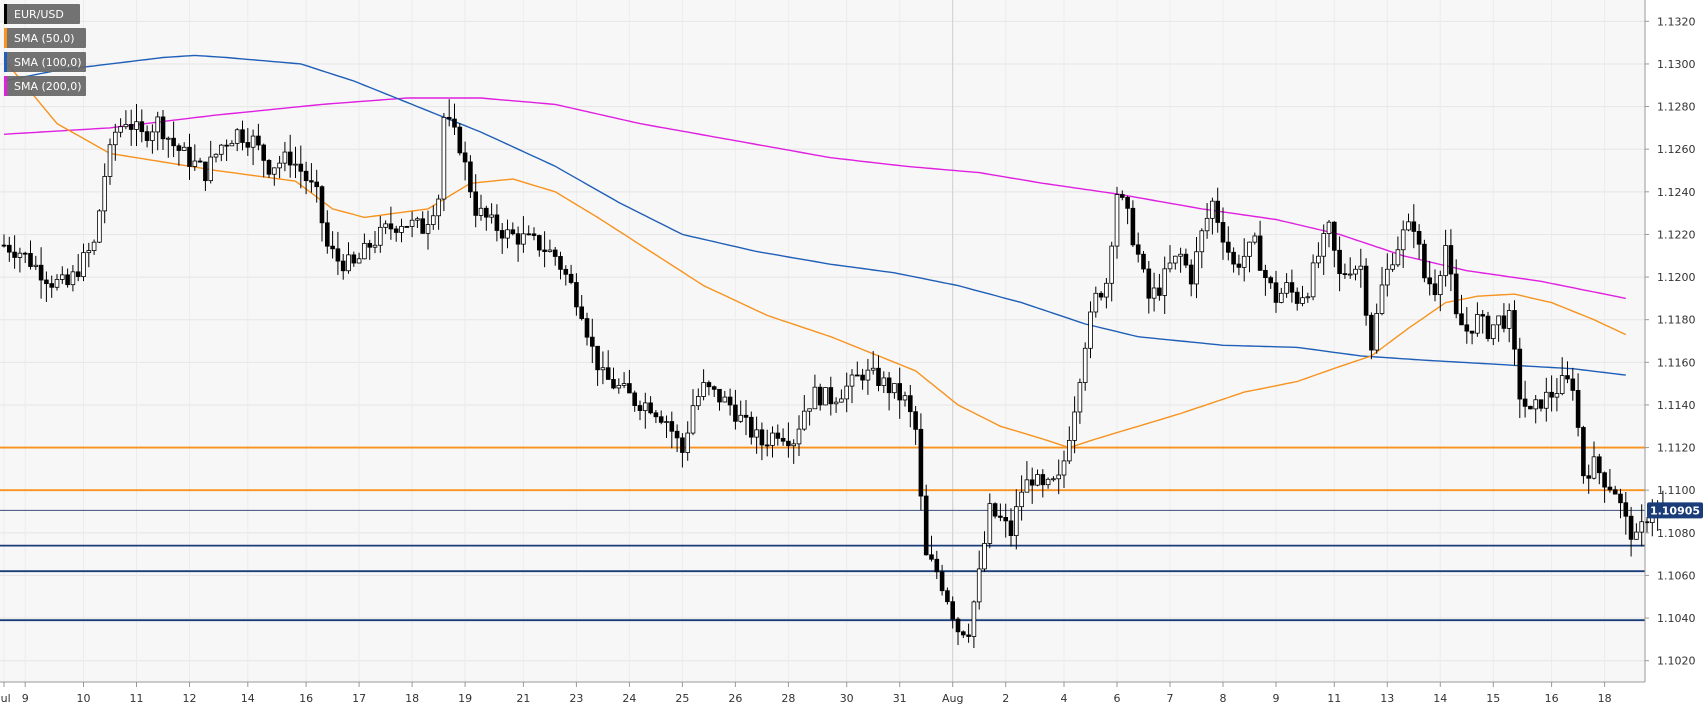  Describe the element at coordinates (5, 62) in the screenshot. I see `legend-swatch` at that location.